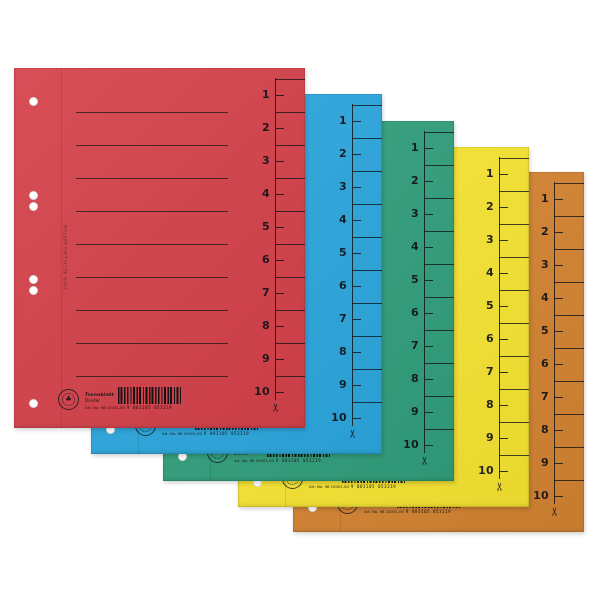  I want to click on tab-number-9: 9, so click(266, 358).